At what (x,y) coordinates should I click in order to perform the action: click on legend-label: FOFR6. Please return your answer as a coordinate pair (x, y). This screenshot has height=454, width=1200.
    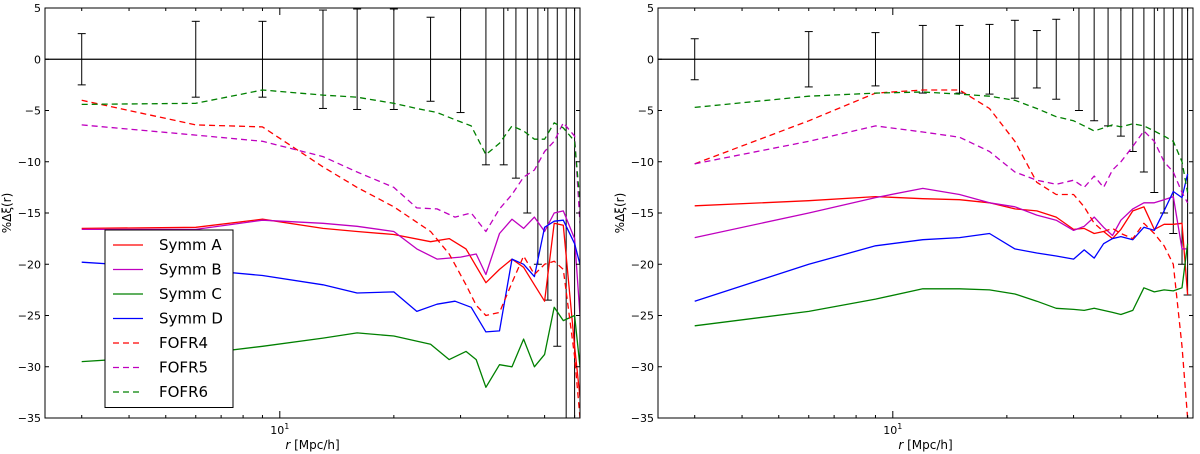
    Looking at the image, I should click on (183, 392).